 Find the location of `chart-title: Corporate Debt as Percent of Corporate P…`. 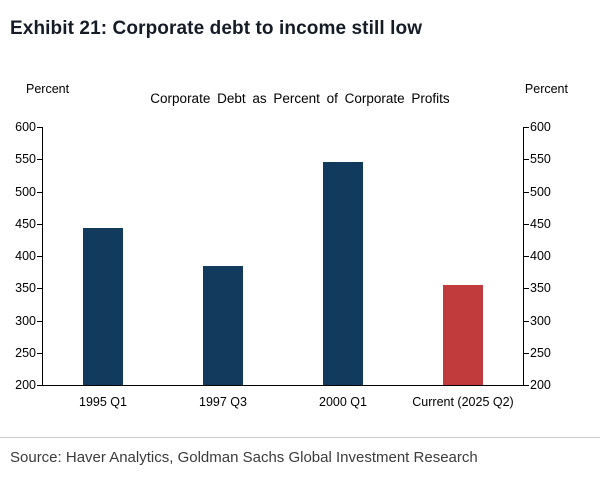

chart-title: Corporate Debt as Percent of Corporate P… is located at coordinates (300, 98).